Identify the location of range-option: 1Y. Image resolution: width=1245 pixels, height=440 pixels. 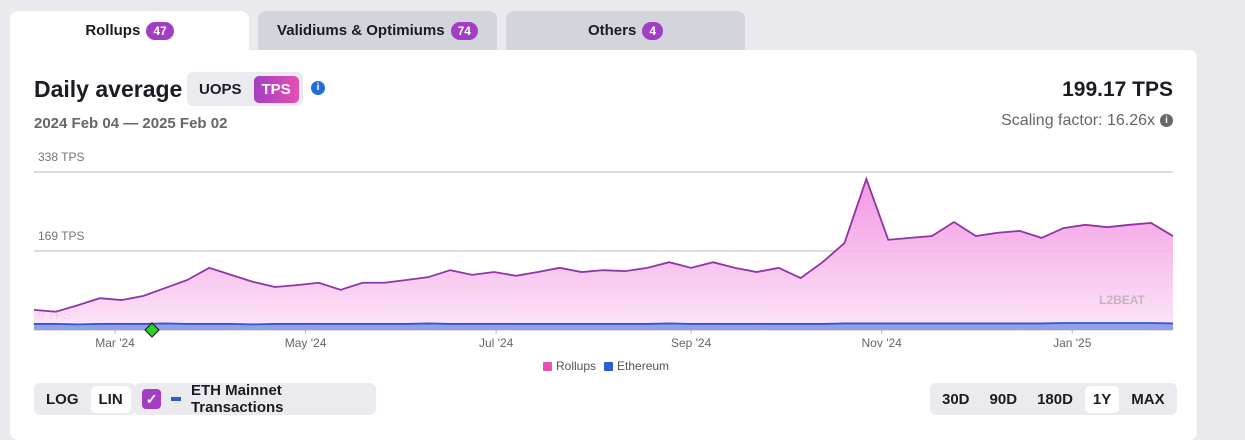
(1102, 399).